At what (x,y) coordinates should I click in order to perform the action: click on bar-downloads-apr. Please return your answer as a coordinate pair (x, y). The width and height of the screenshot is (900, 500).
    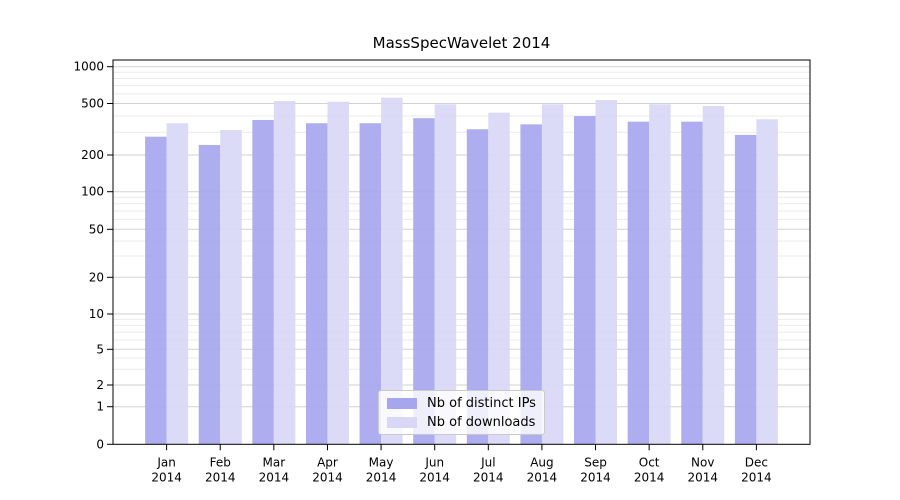
    Looking at the image, I should click on (338, 273).